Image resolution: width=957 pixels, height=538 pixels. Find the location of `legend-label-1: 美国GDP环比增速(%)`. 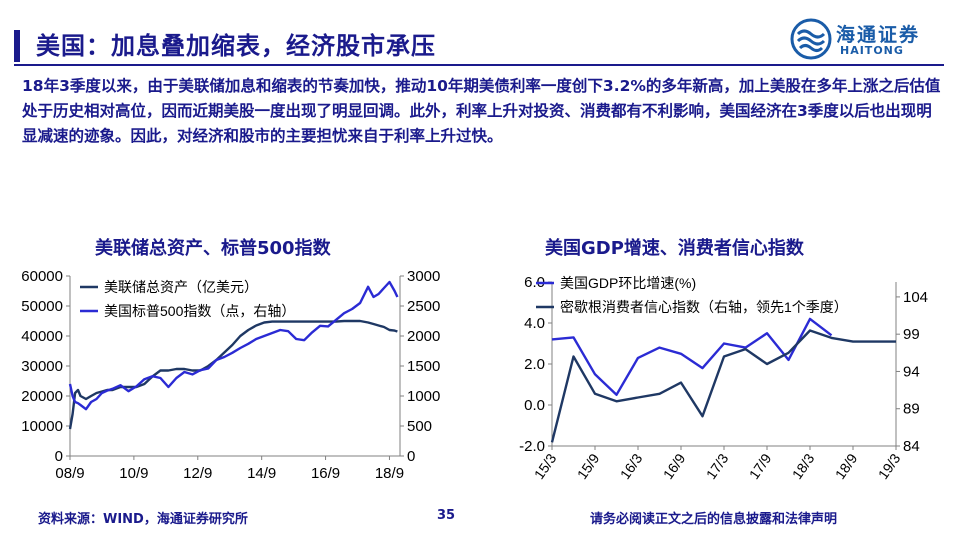

legend-label-1: 美国GDP环比增速(%) is located at coordinates (628, 283).